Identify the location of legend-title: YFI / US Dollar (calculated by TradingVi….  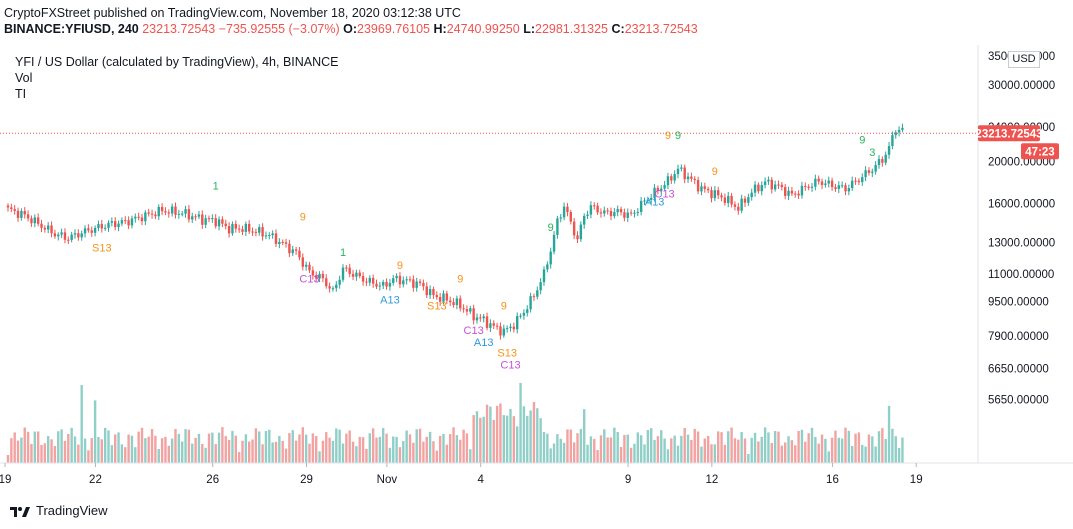
(177, 62).